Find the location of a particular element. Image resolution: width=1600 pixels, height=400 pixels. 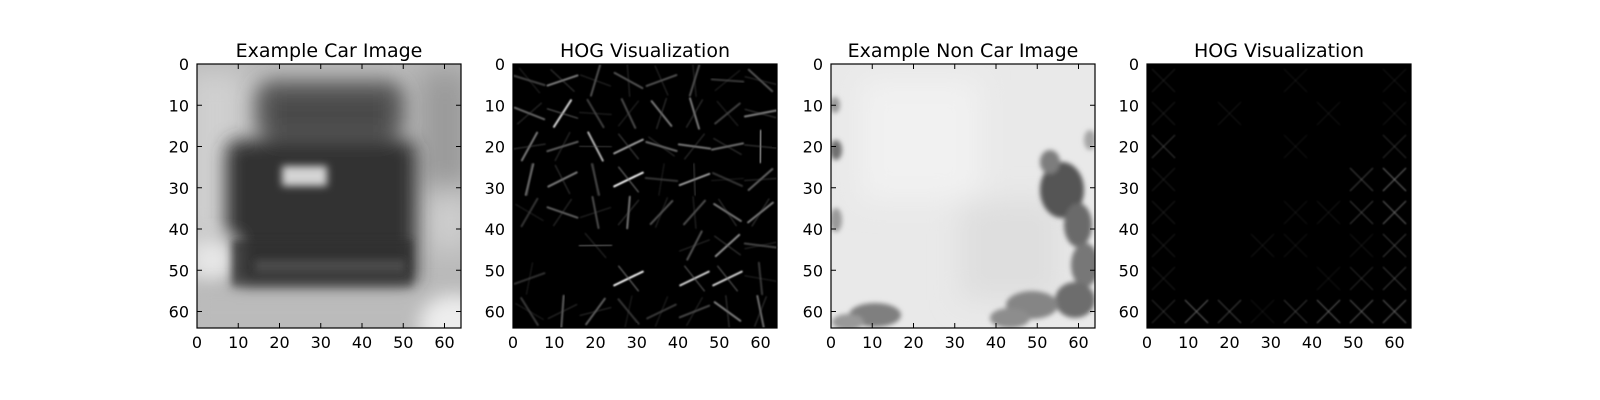

y-tick-label: 60 is located at coordinates (179, 312).